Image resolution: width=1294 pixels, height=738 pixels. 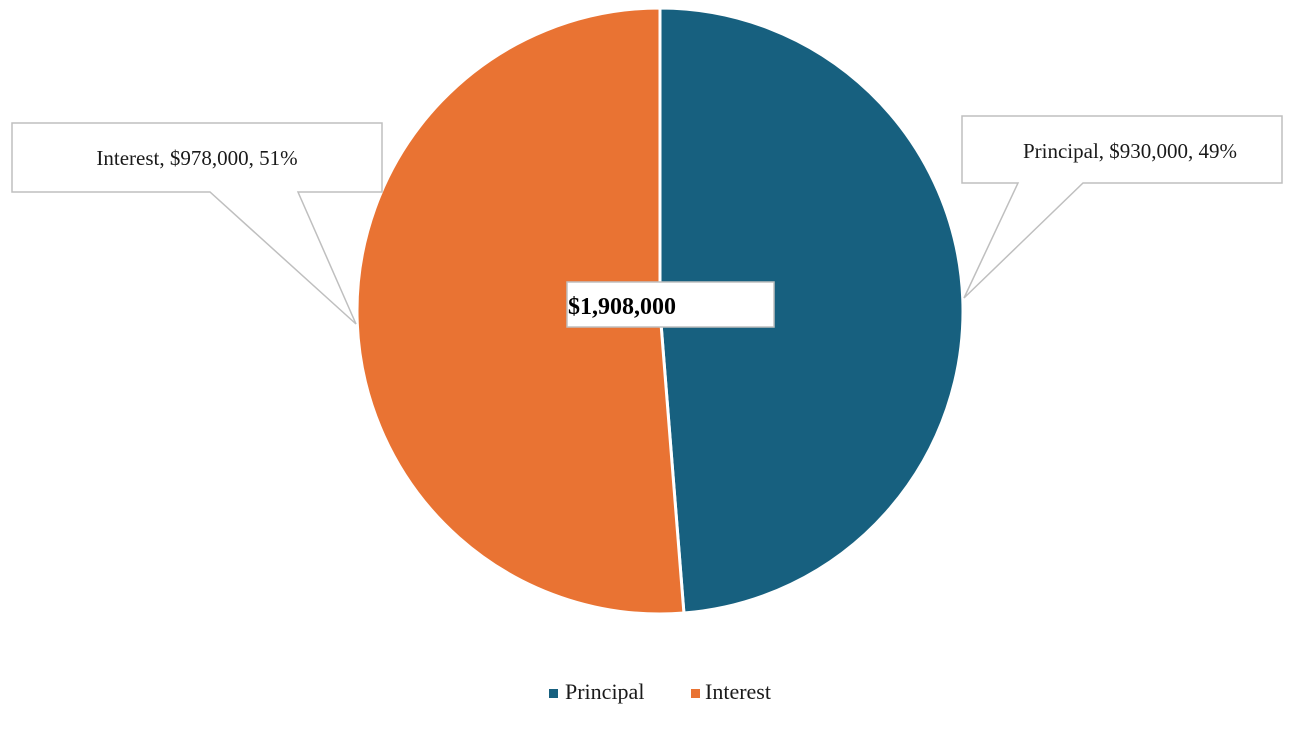 What do you see at coordinates (695, 693) in the screenshot?
I see `legend-swatch-interest` at bounding box center [695, 693].